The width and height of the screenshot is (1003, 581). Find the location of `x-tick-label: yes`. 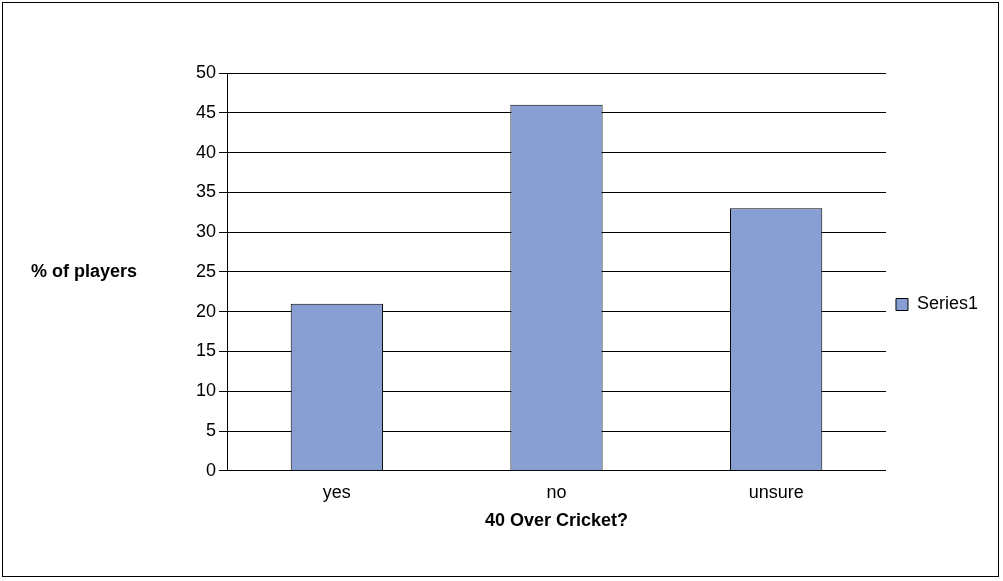

x-tick-label: yes is located at coordinates (336, 491).